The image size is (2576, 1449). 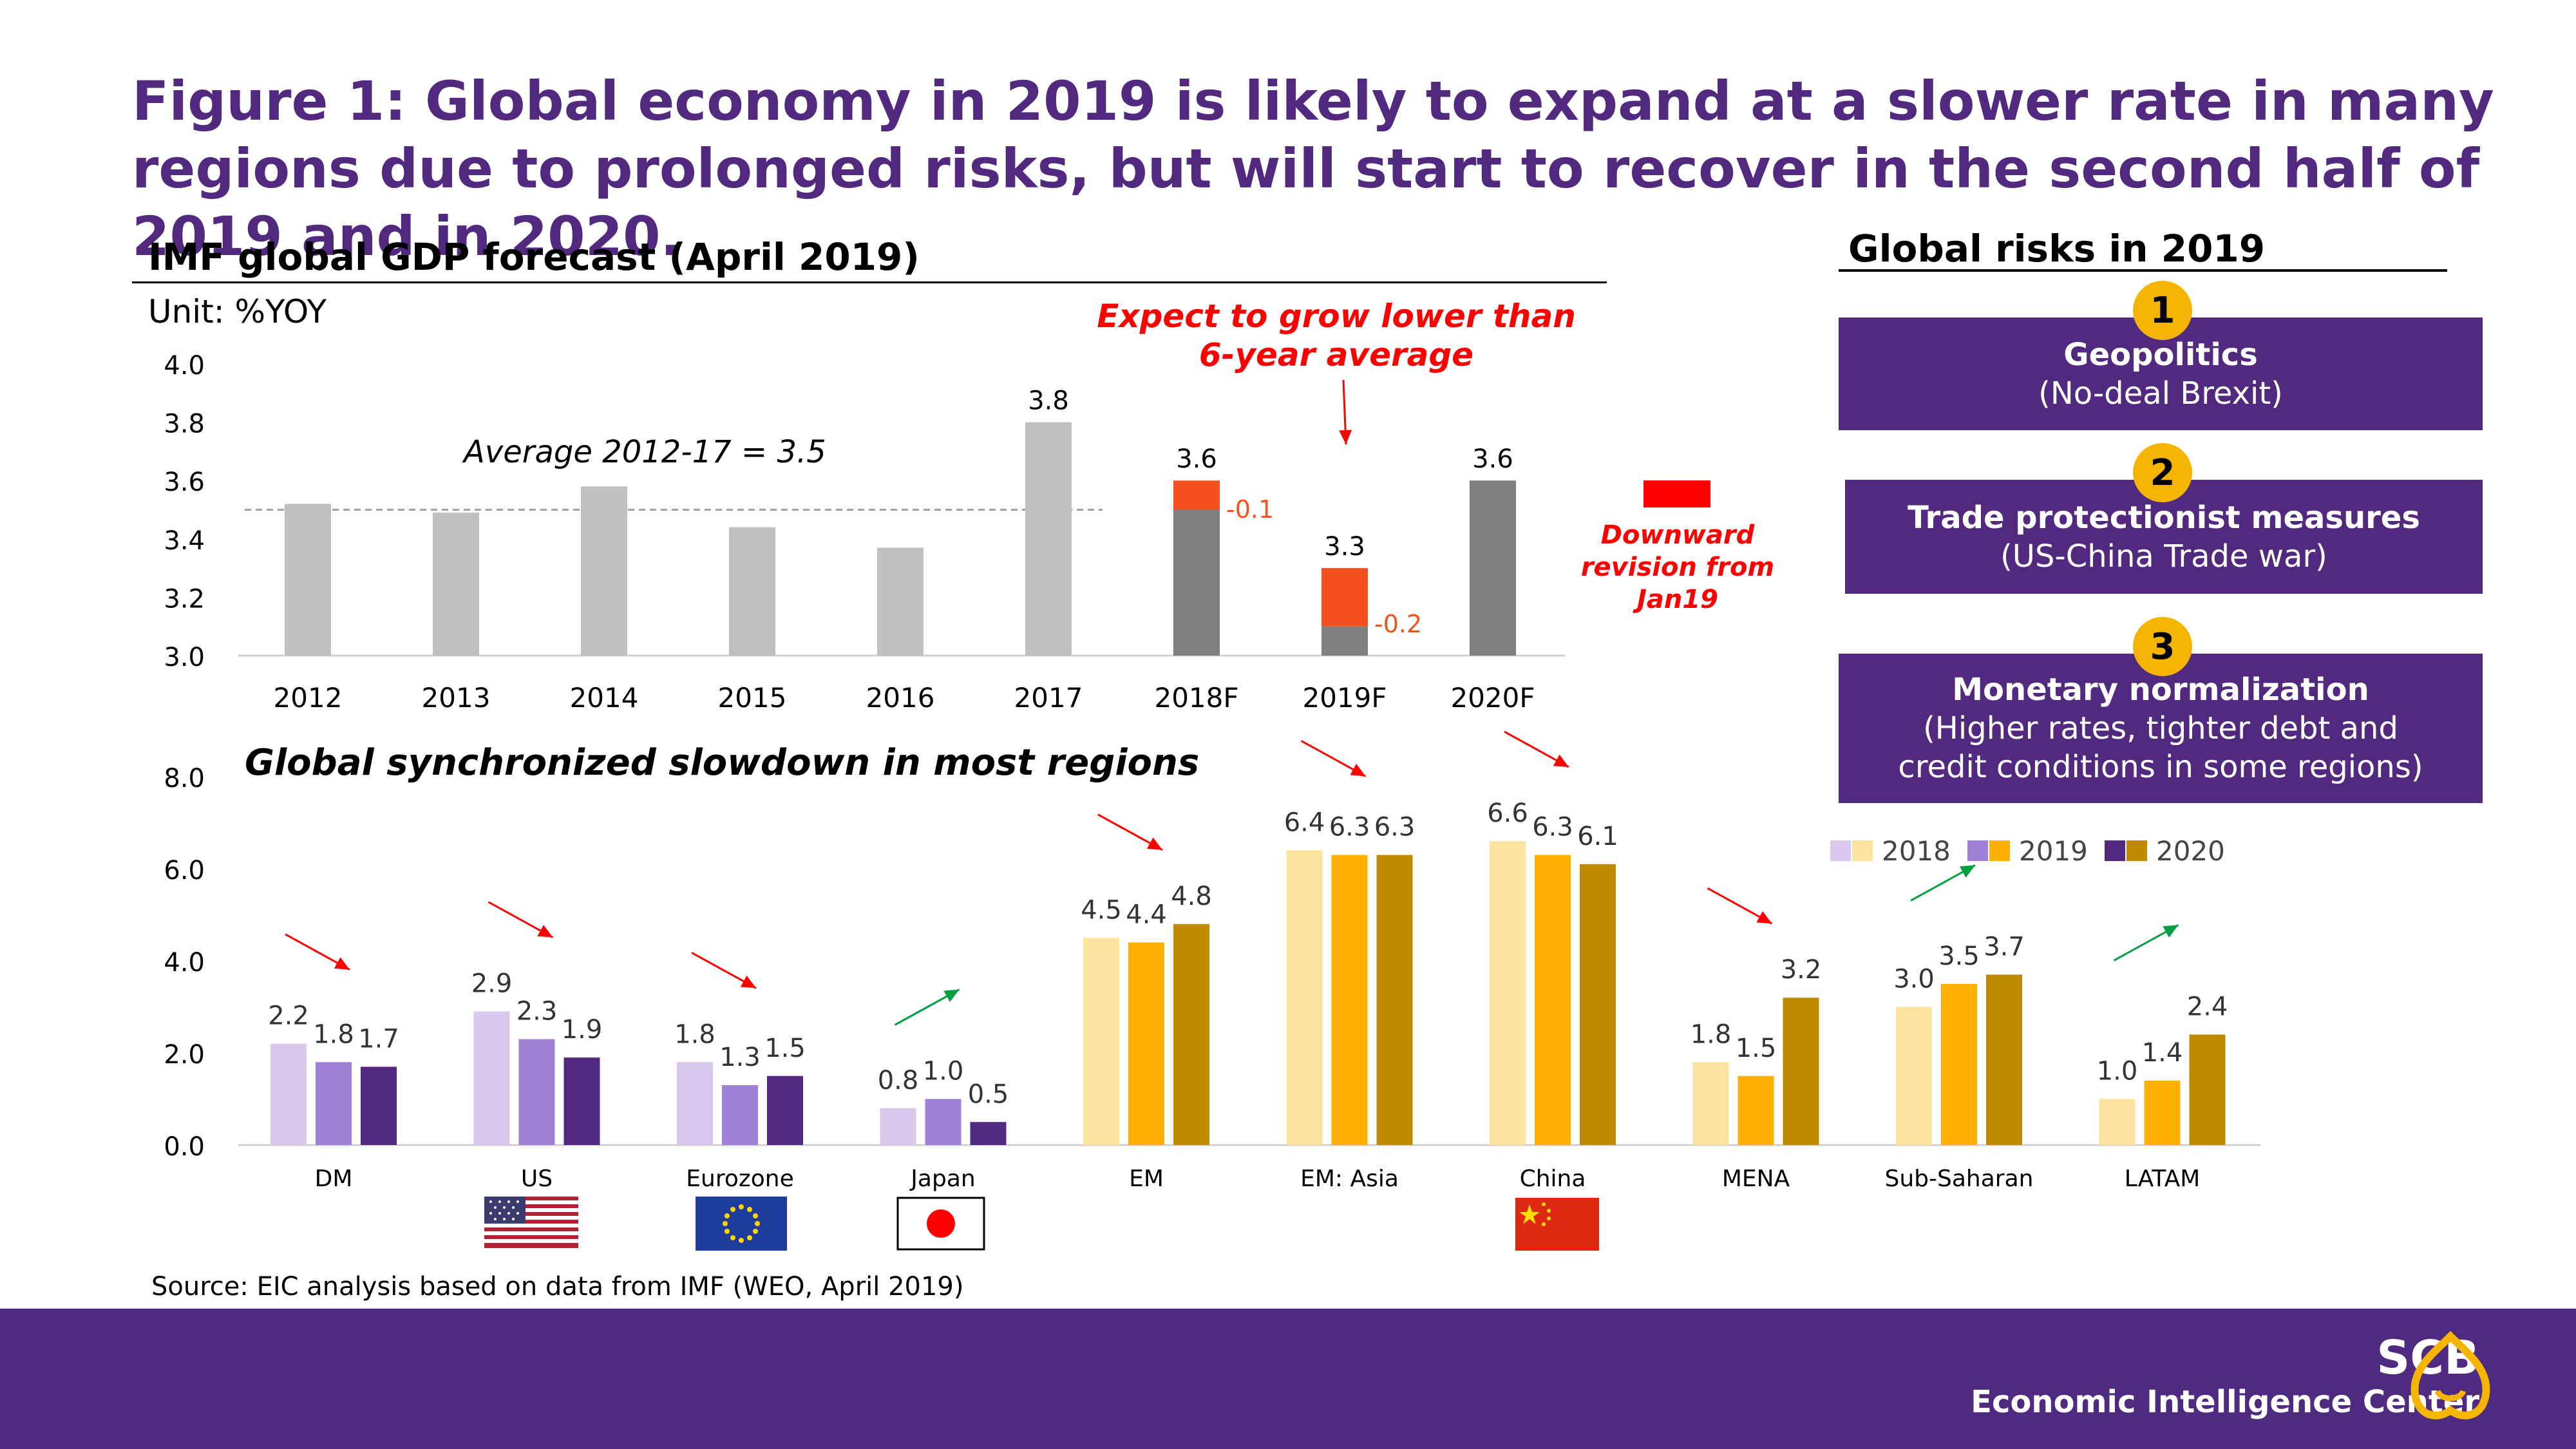 I want to click on average-label: Average 2012-17 = 3.5, so click(x=644, y=452).